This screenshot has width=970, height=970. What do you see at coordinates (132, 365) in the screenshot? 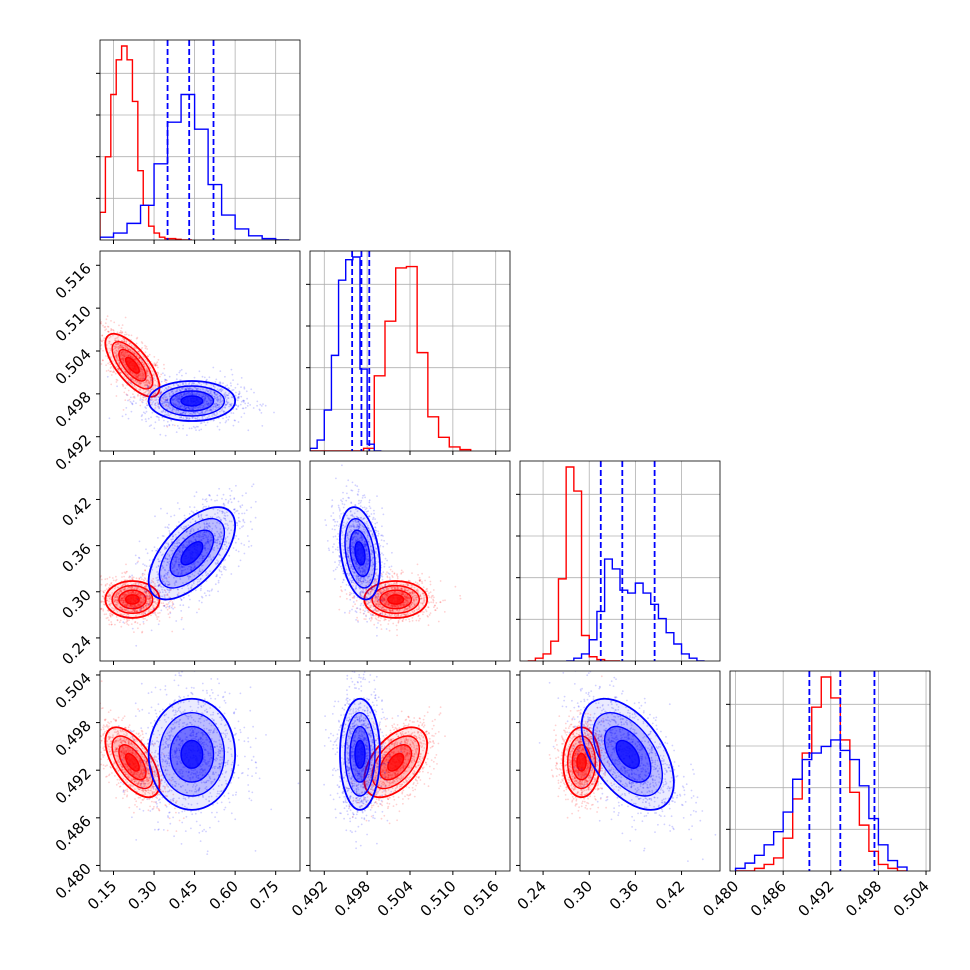
I see `density-contour` at bounding box center [132, 365].